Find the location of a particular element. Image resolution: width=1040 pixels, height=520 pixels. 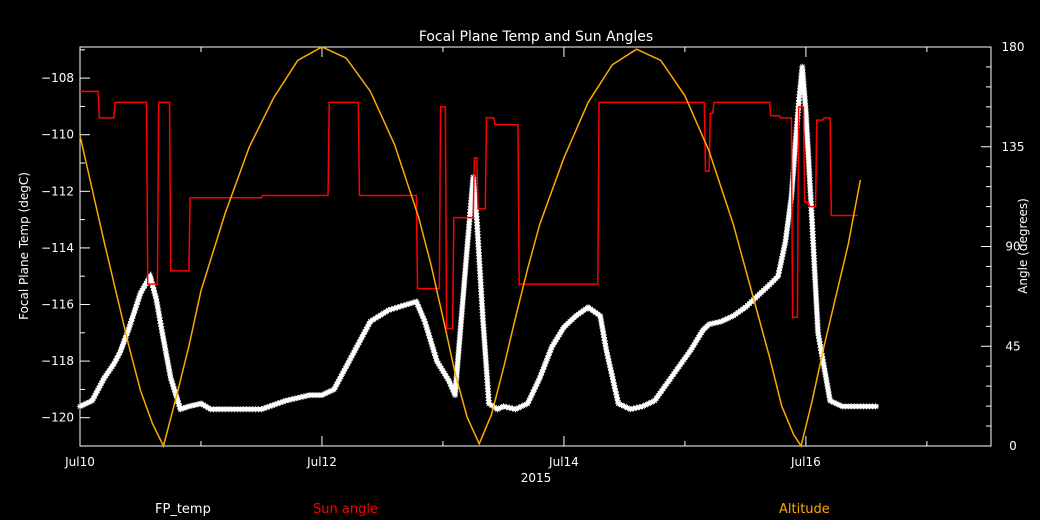

x-tick-label: Jul10 is located at coordinates (79, 462).